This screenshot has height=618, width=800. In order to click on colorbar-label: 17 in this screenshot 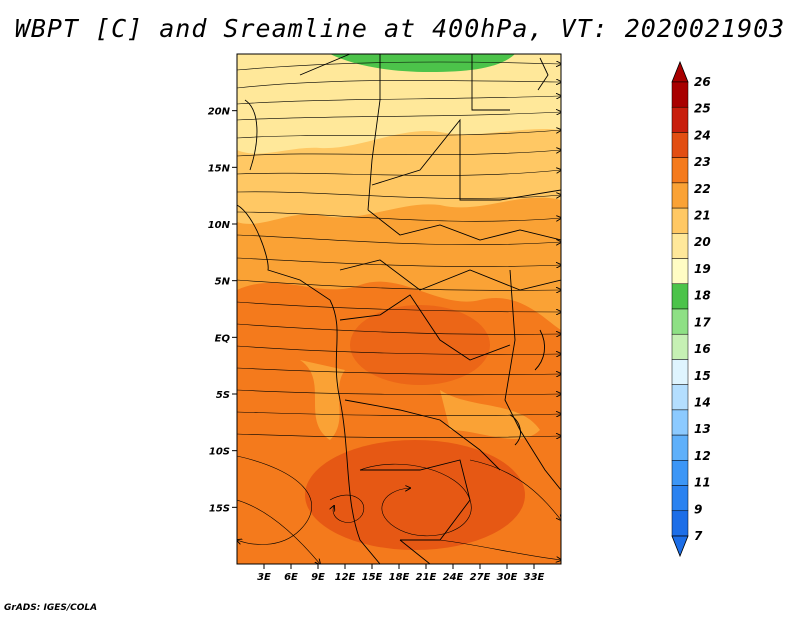, I will do `click(702, 322)`.